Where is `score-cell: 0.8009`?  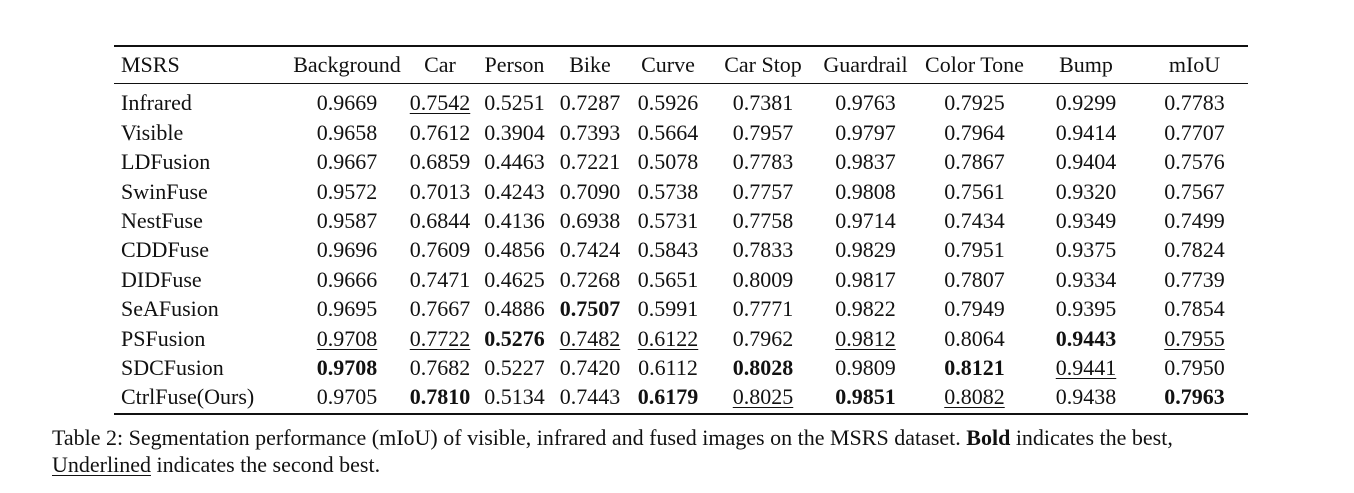 score-cell: 0.8009 is located at coordinates (763, 279).